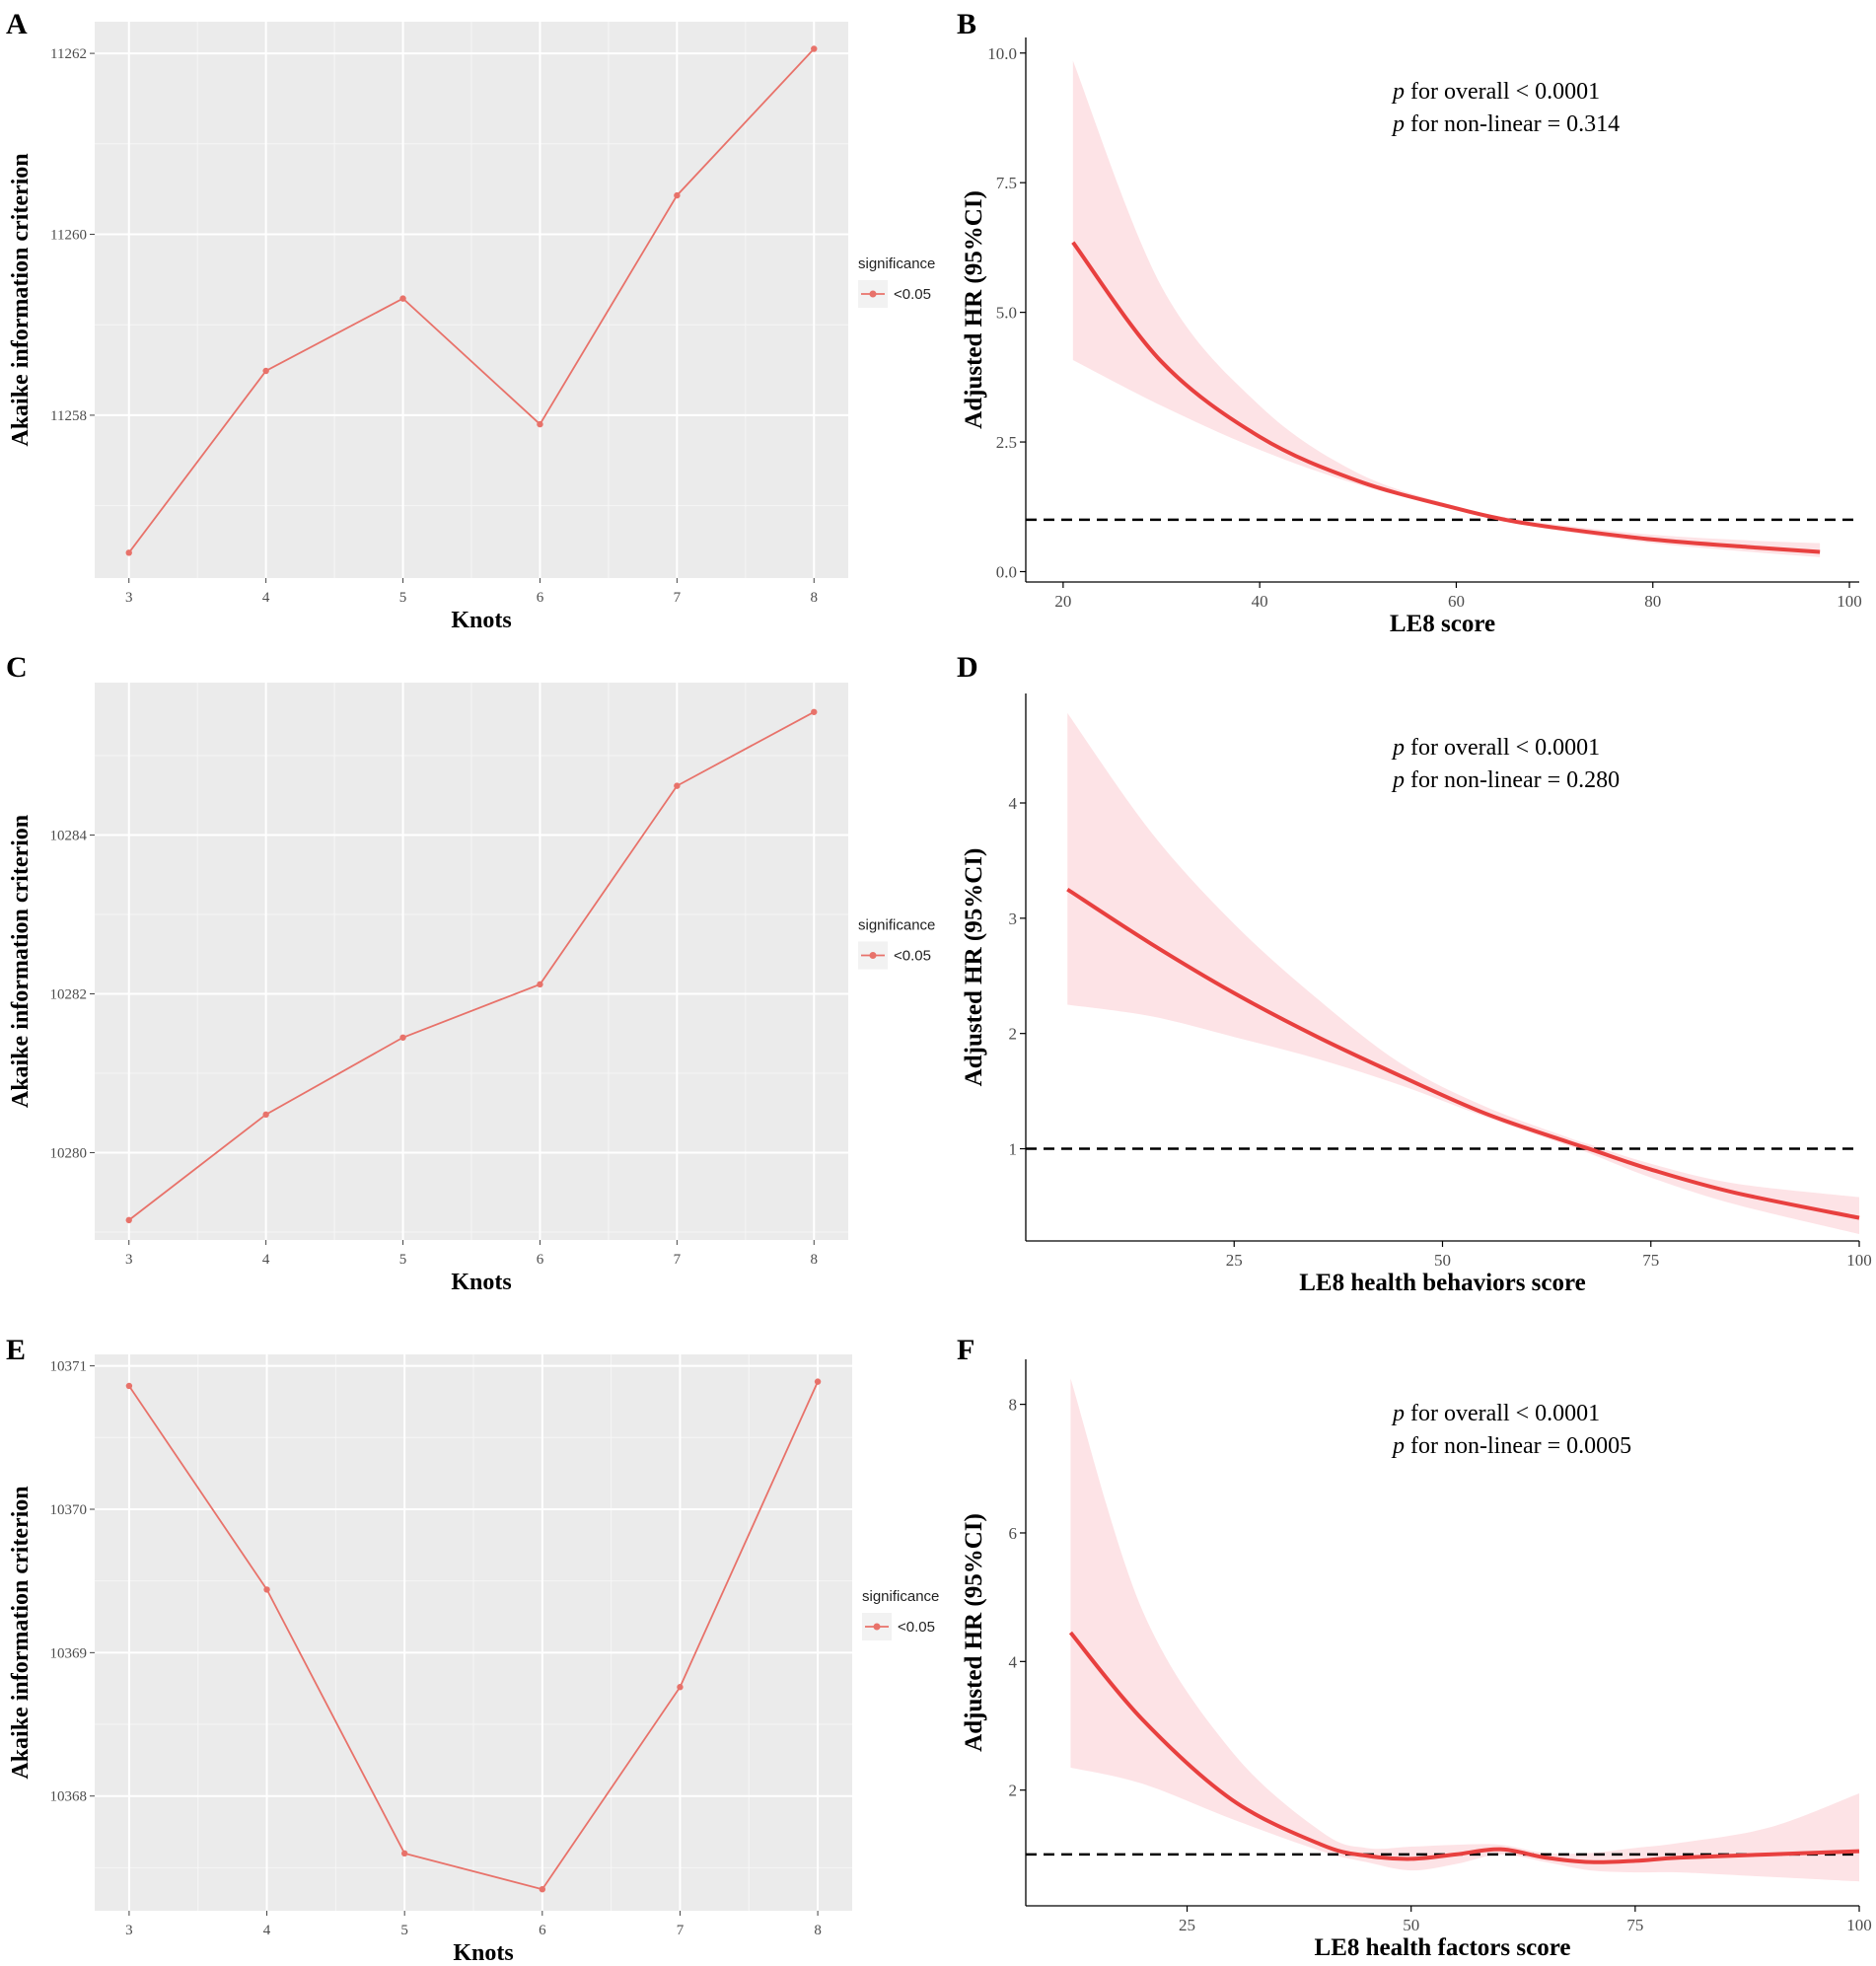 This screenshot has width=1876, height=1966. I want to click on y-tick-label: 11258, so click(68, 416).